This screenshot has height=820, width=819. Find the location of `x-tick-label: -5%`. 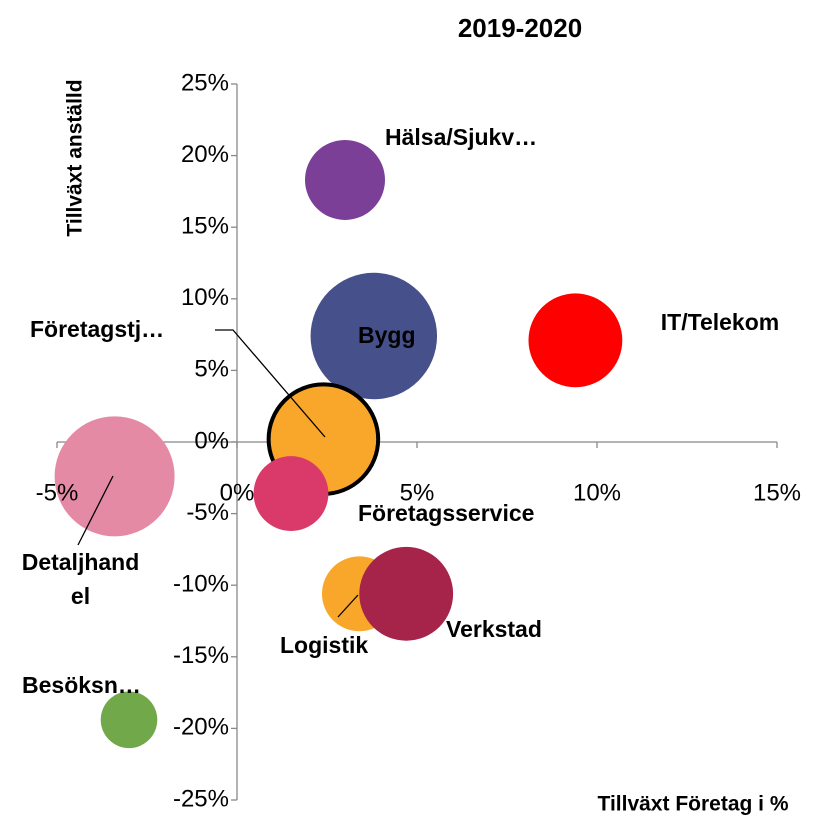

x-tick-label: -5% is located at coordinates (57, 492).